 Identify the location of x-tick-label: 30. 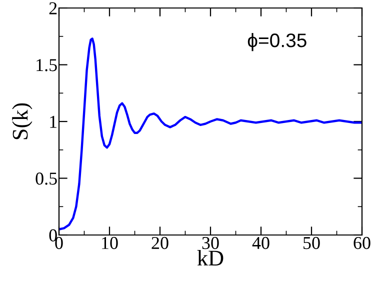
(210, 243).